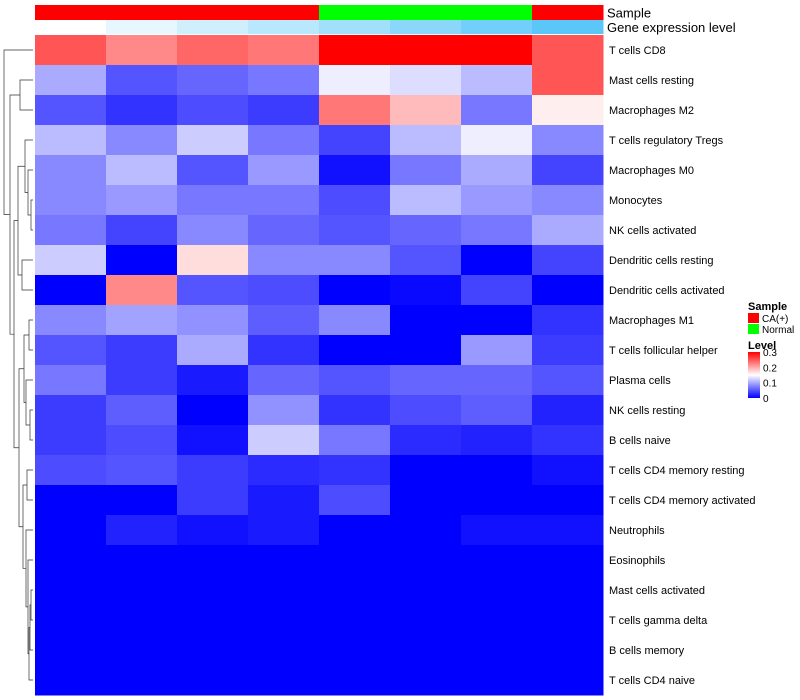  What do you see at coordinates (667, 291) in the screenshot?
I see `row-label: Dendritic cells activated` at bounding box center [667, 291].